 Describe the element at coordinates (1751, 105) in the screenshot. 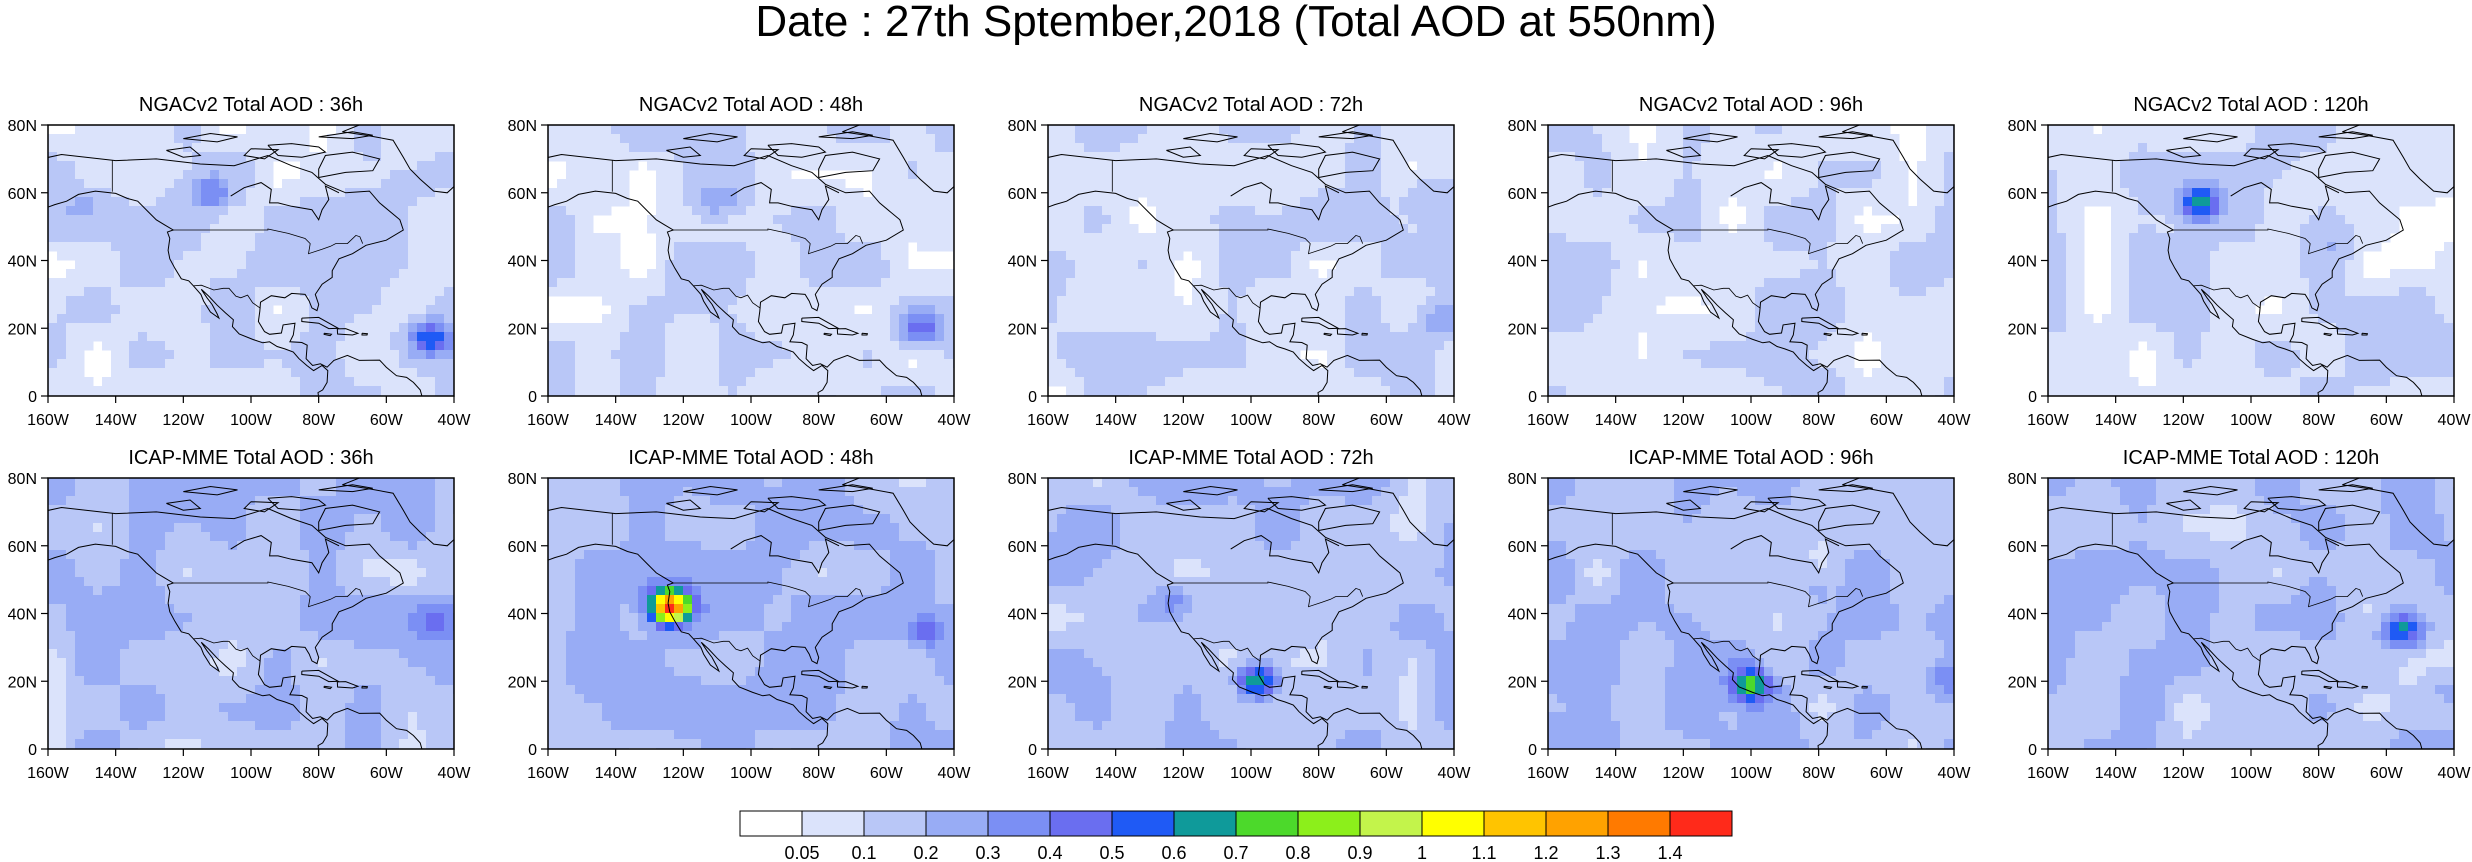

I see `panel-title: NGACv2 Total AOD : 96h` at that location.